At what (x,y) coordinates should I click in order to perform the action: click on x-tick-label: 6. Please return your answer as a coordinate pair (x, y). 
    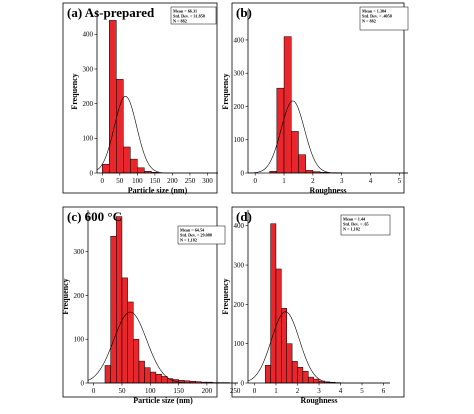
    Looking at the image, I should click on (384, 391).